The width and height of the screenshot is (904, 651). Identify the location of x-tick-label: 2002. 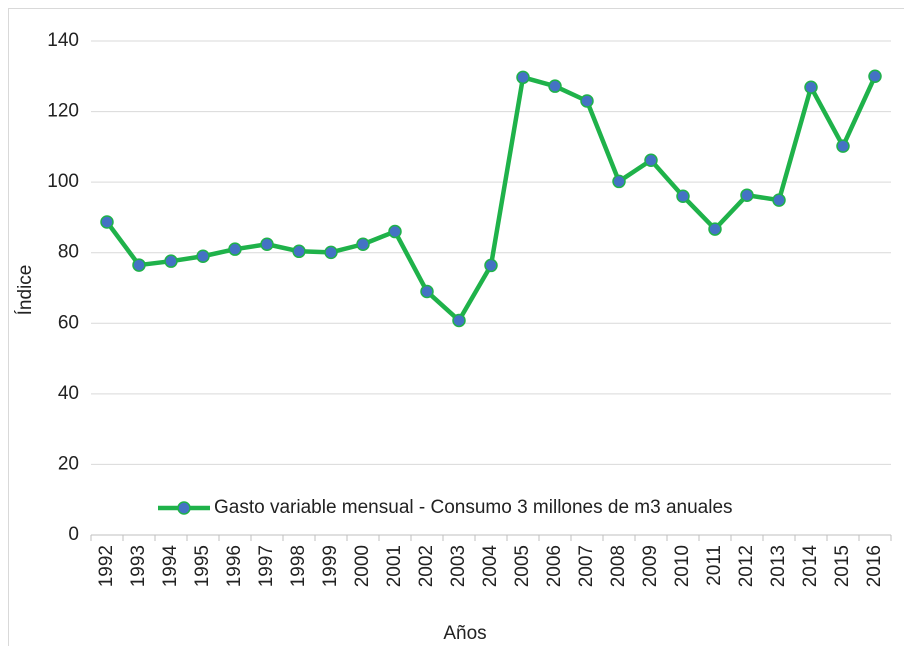
(426, 566).